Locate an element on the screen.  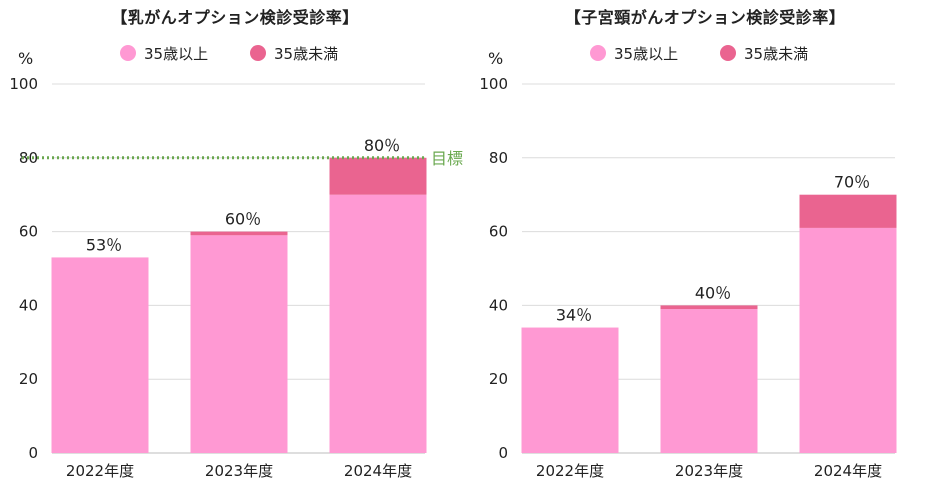
data-label: 80％ is located at coordinates (382, 145).